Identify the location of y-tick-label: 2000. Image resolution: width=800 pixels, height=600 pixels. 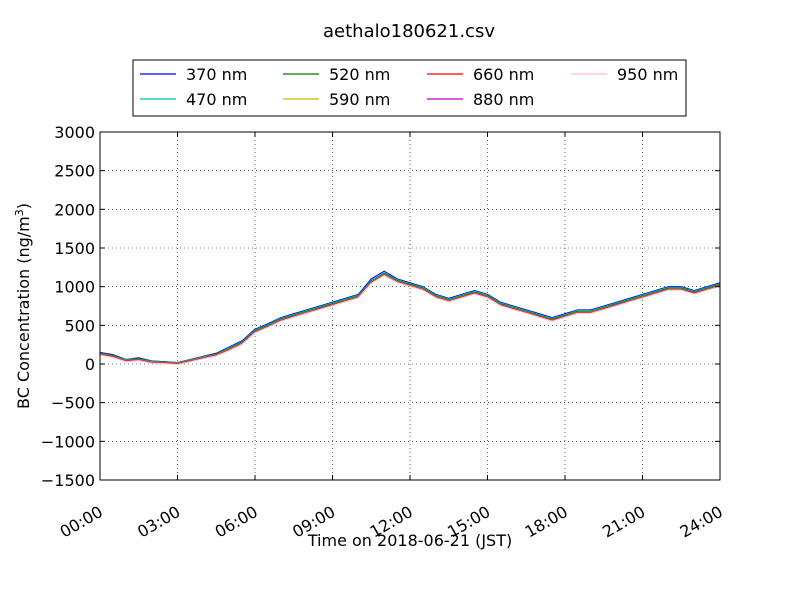
(74, 209).